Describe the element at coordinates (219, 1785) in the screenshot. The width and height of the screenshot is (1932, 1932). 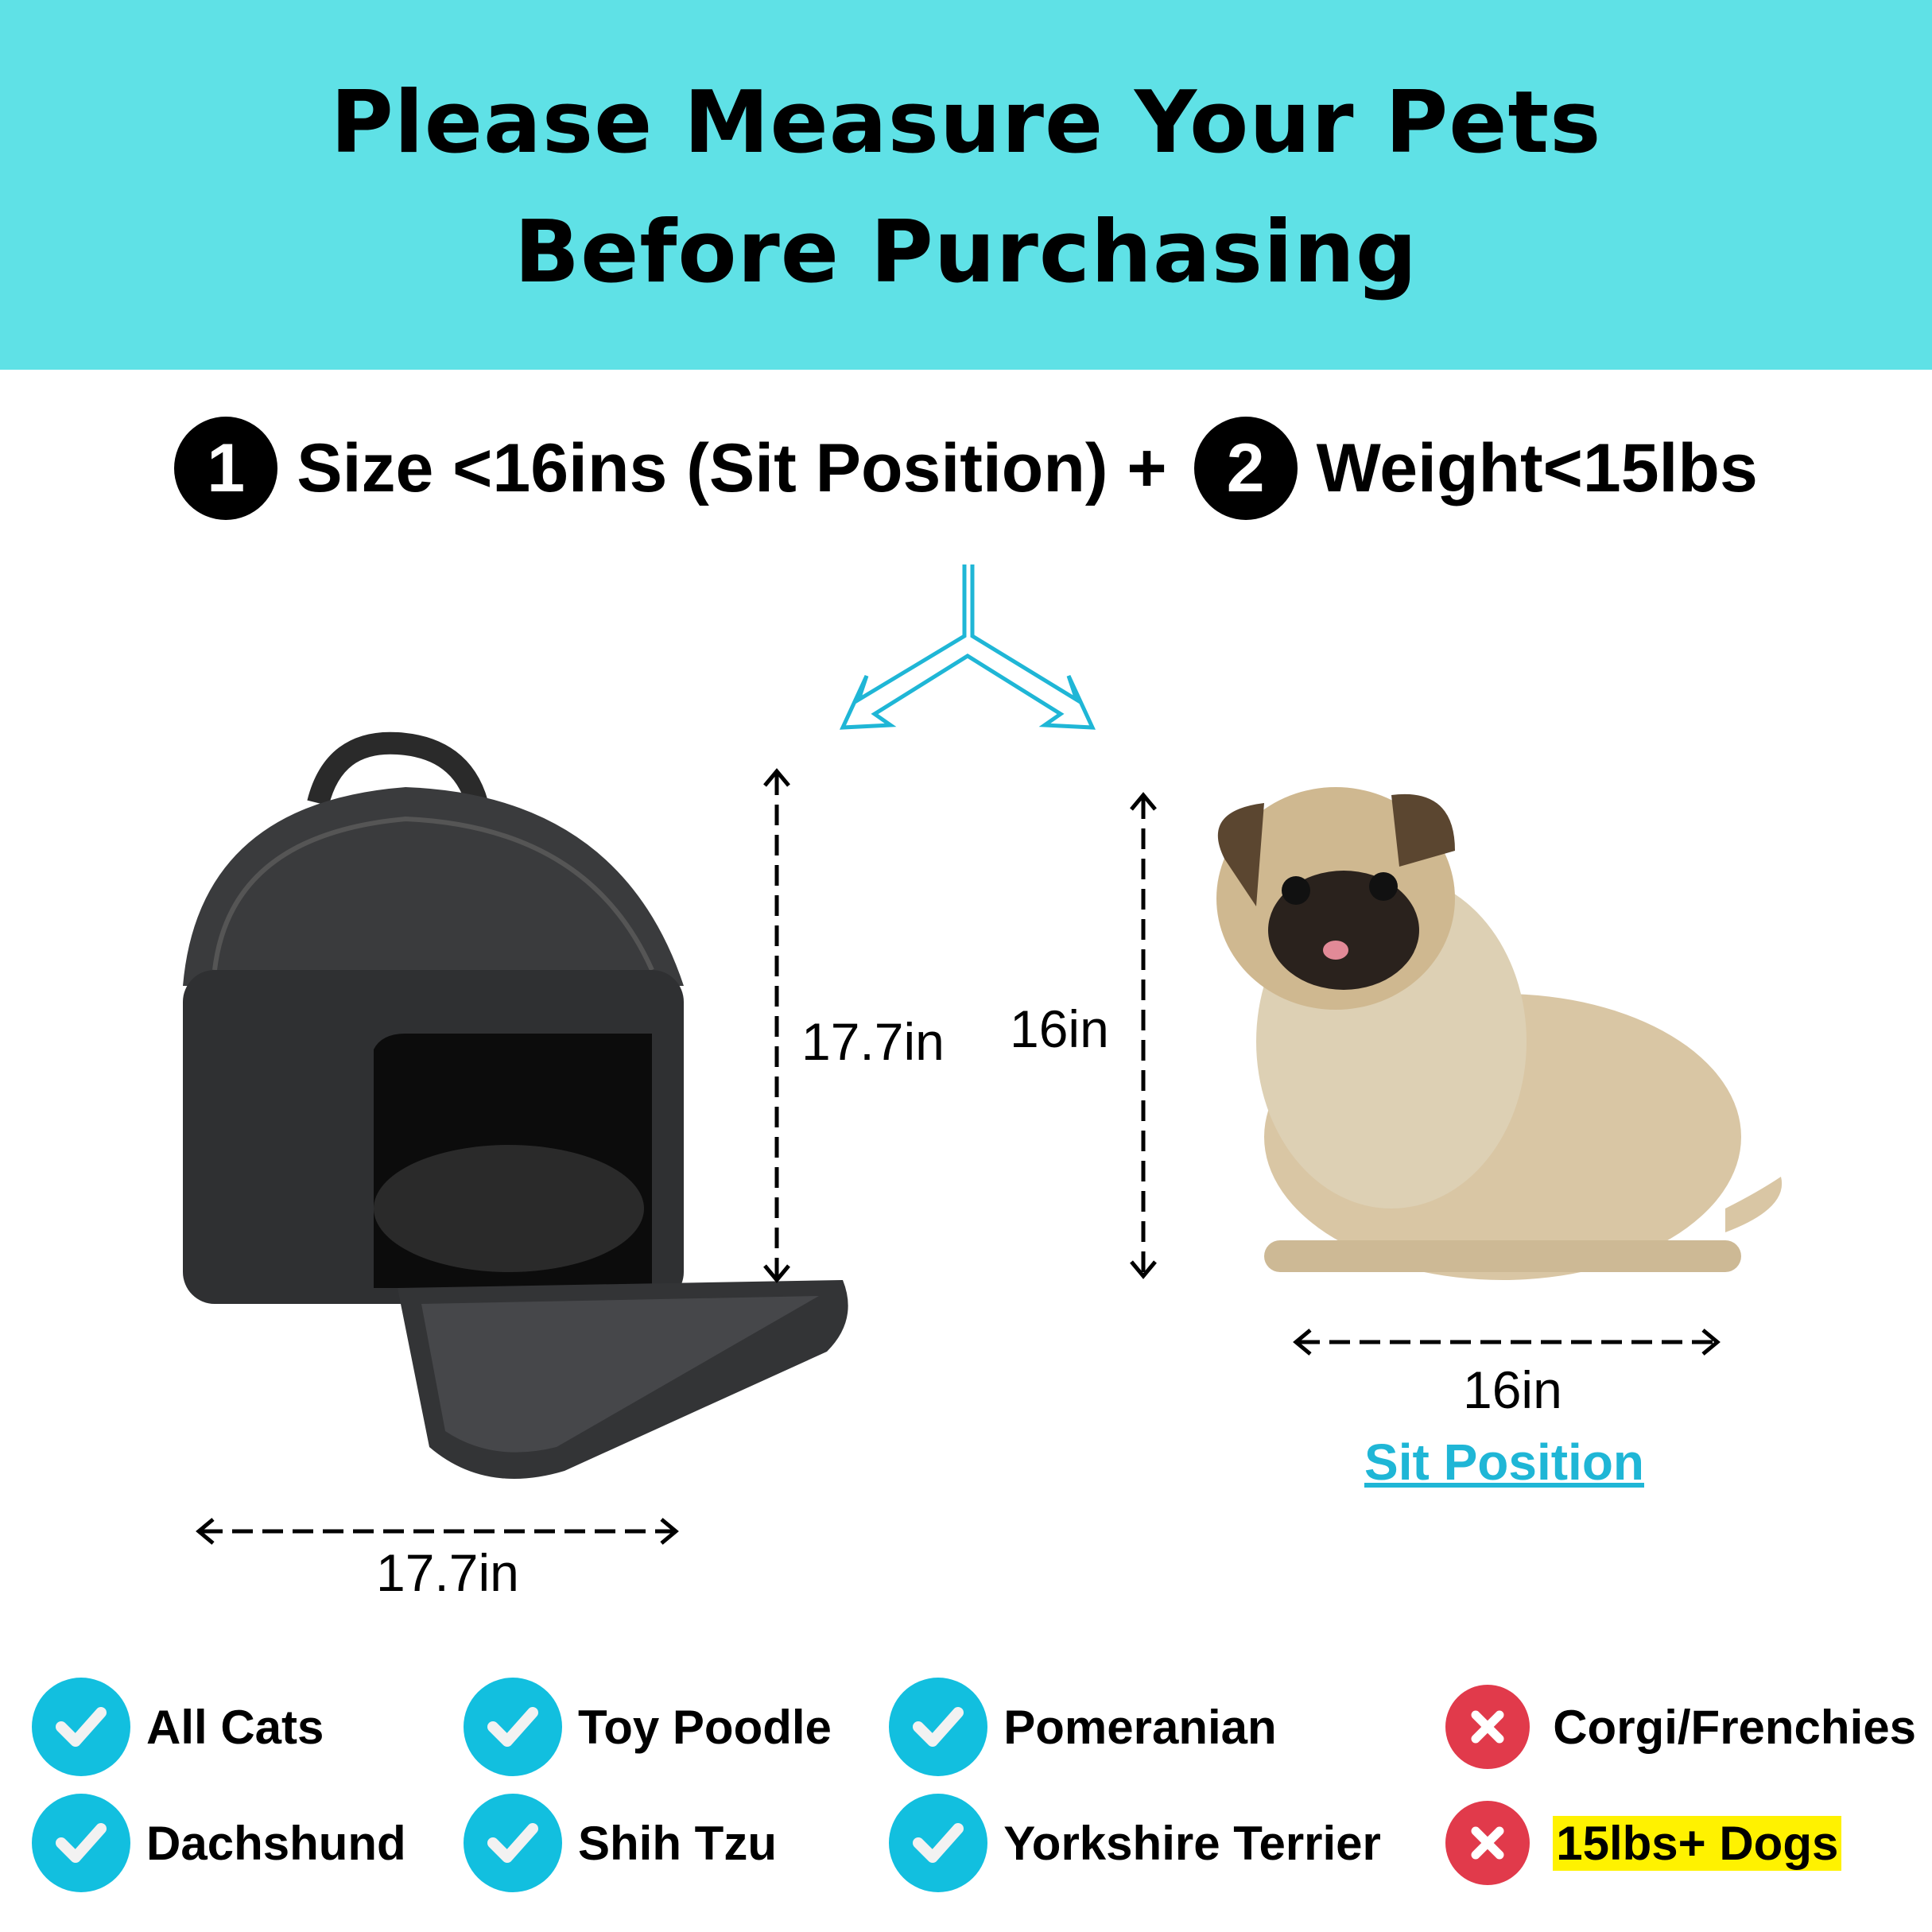
I see `suitability-column: All Cats Dachshund` at that location.